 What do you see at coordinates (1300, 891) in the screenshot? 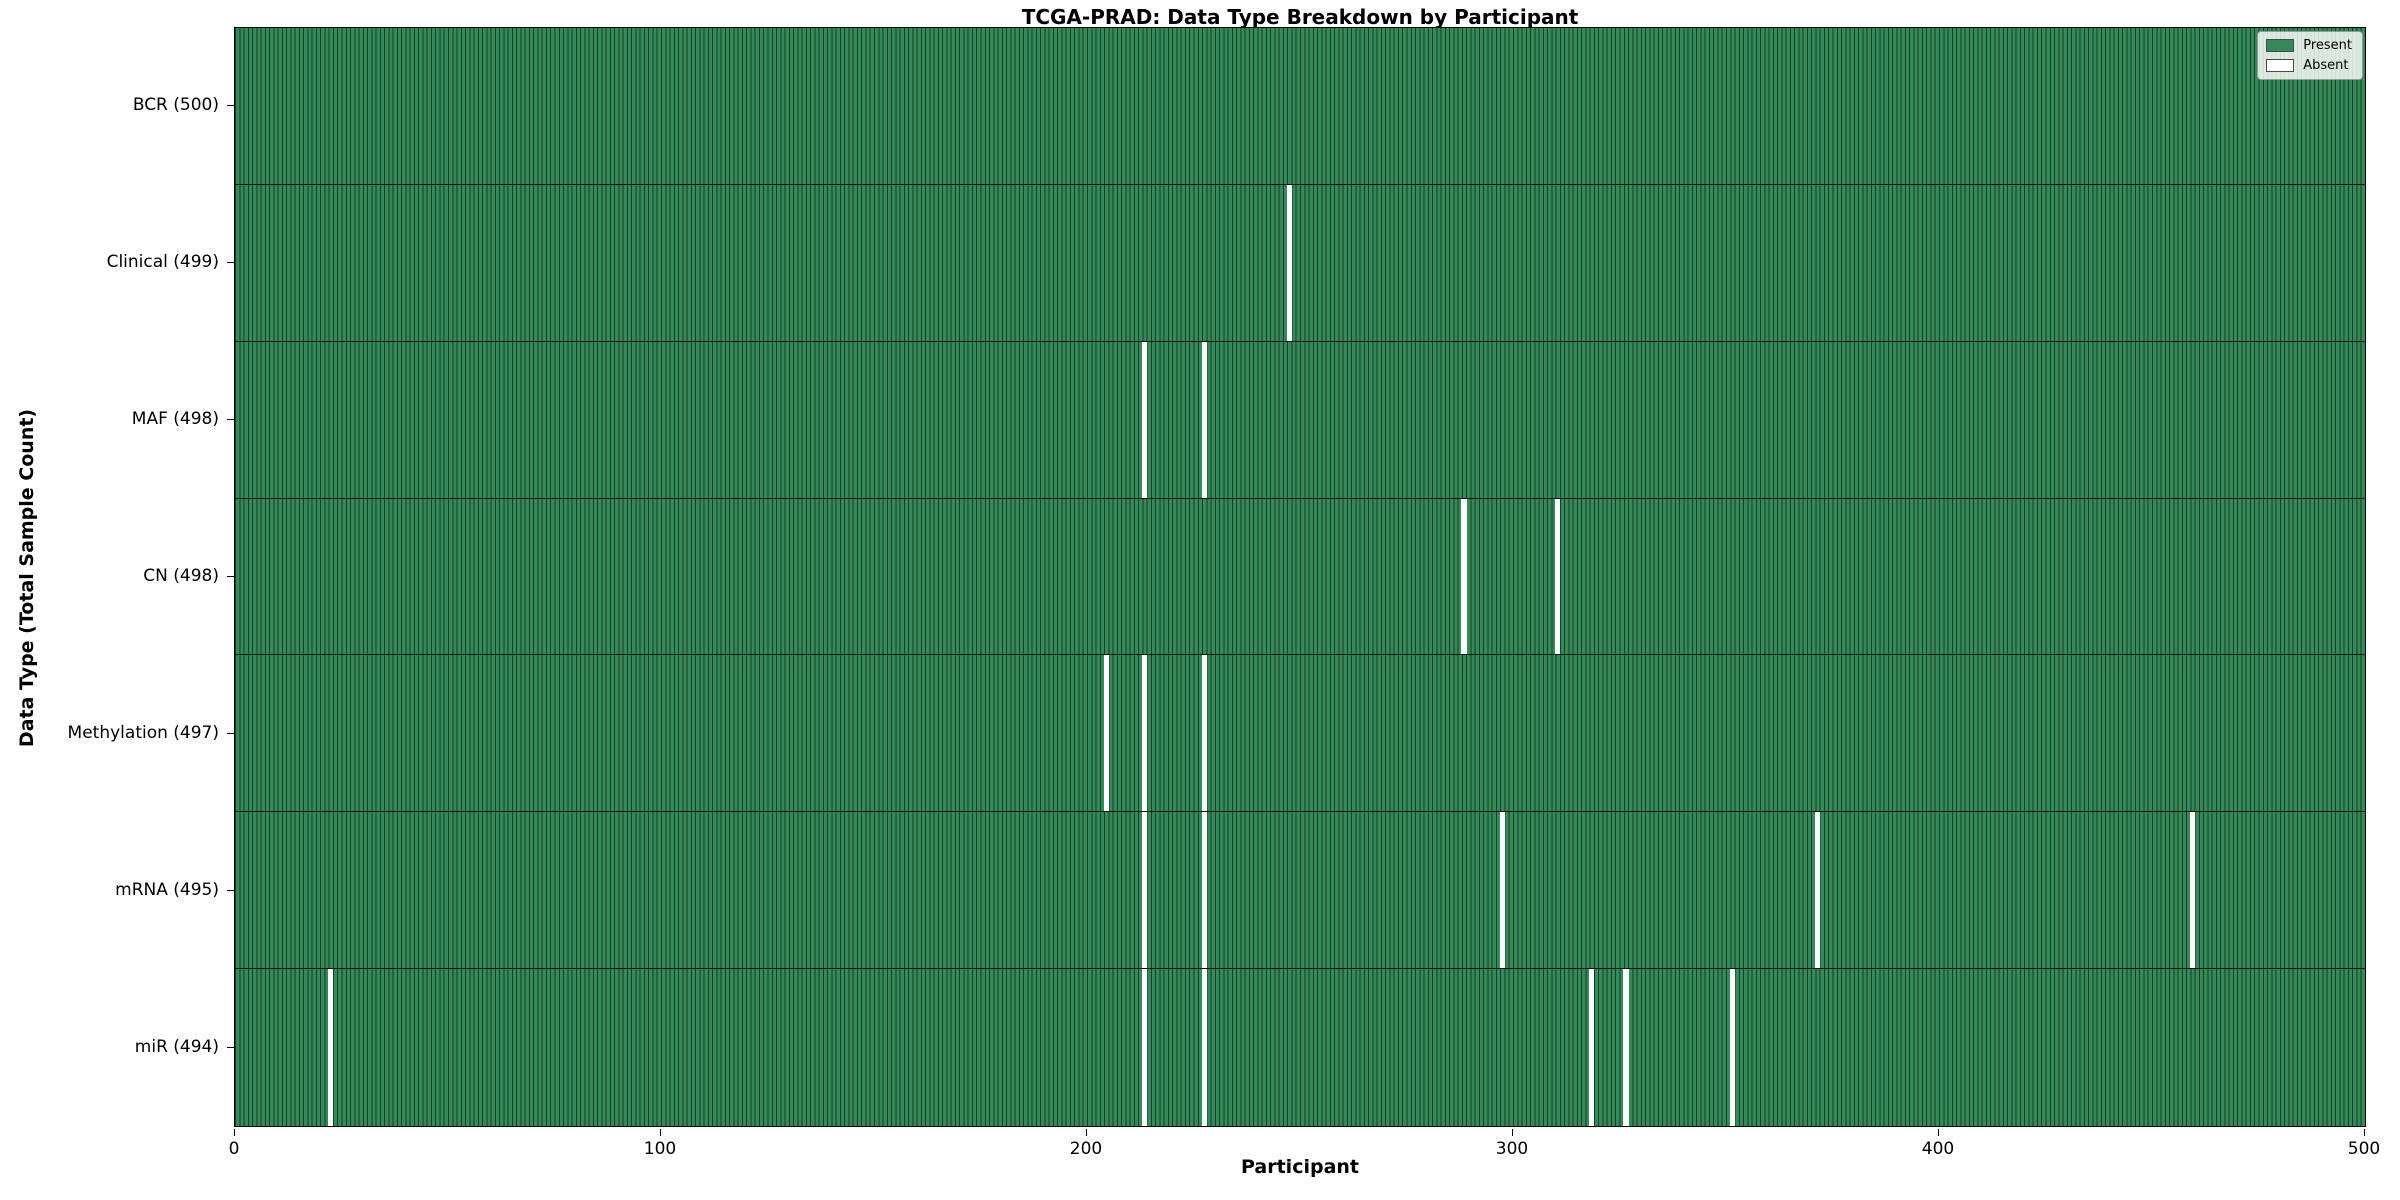
I see `heatmap-row-mRNA` at bounding box center [1300, 891].